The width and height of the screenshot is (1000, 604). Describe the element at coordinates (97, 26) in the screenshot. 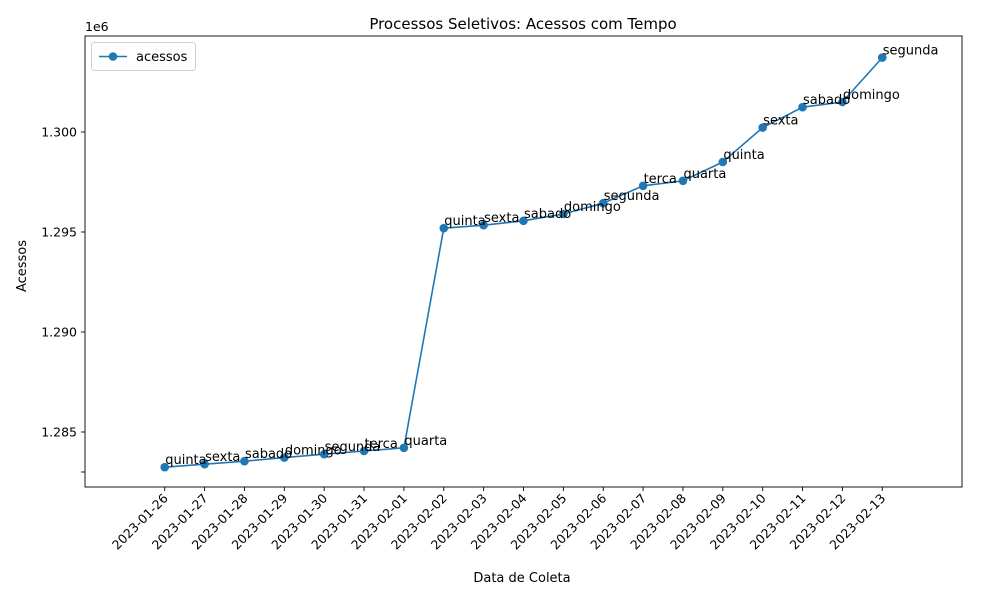

I see `y-offset-label: 1e6` at that location.